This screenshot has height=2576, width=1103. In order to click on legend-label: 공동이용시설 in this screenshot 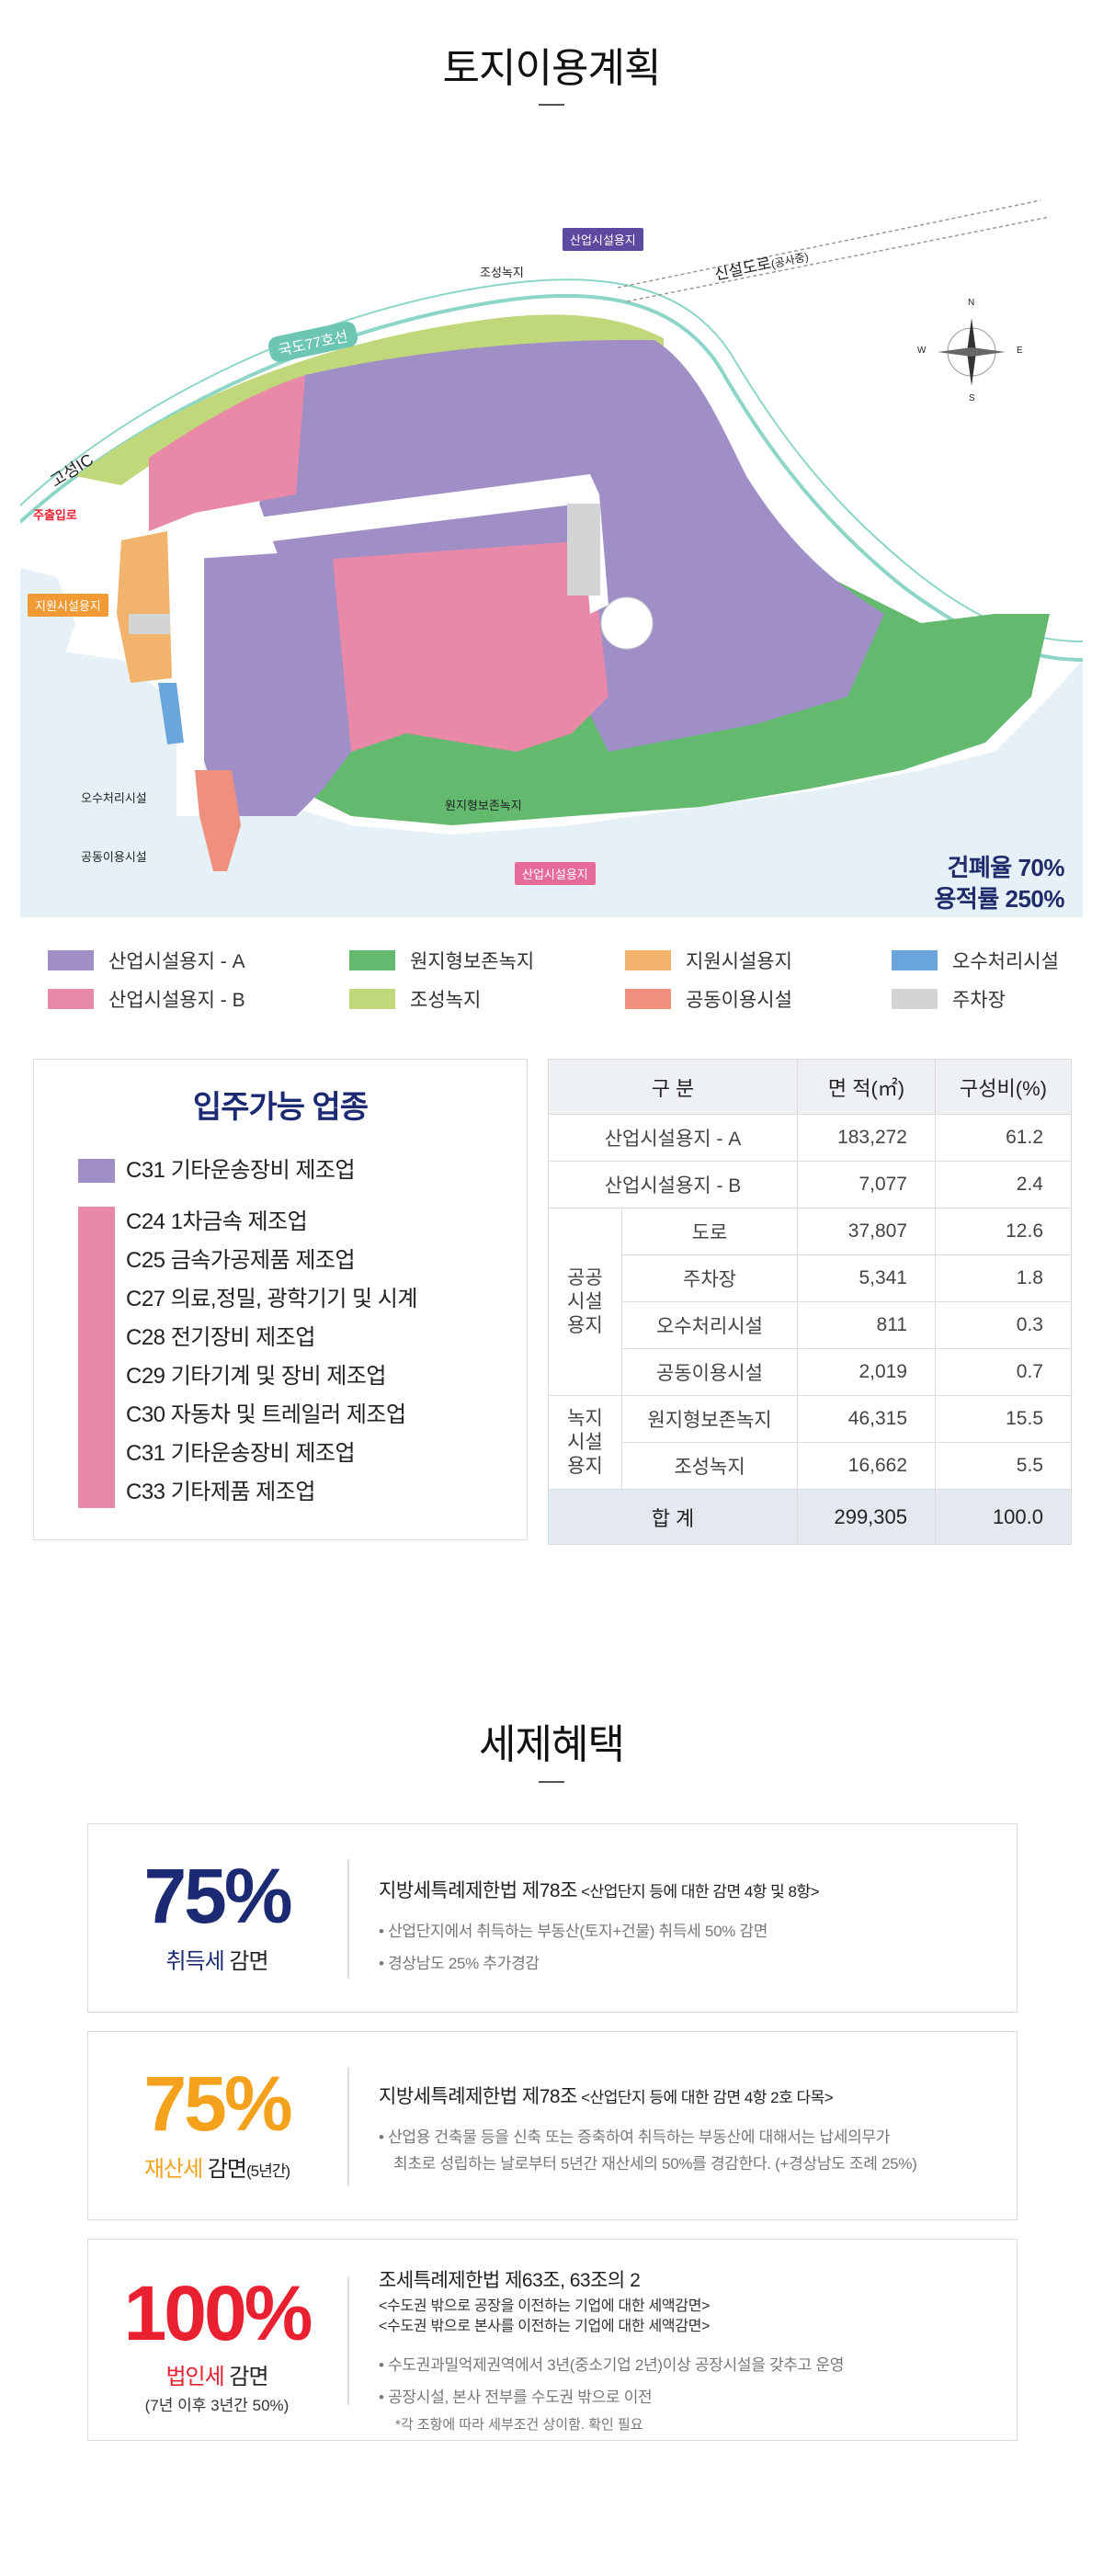, I will do `click(739, 1001)`.